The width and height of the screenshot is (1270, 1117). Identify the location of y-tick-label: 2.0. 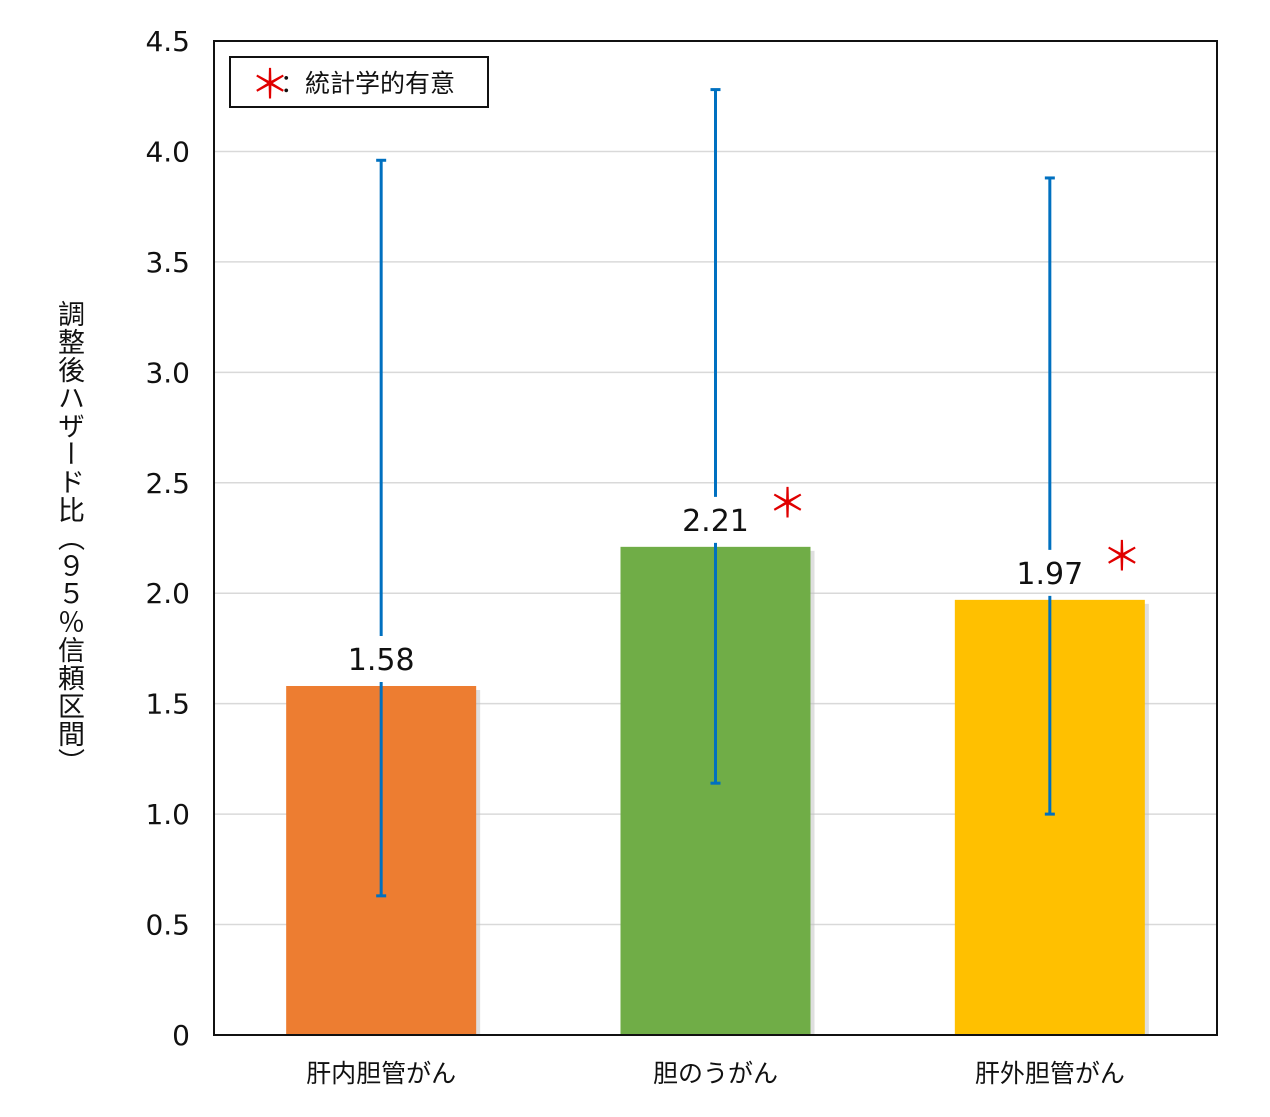
(167, 593).